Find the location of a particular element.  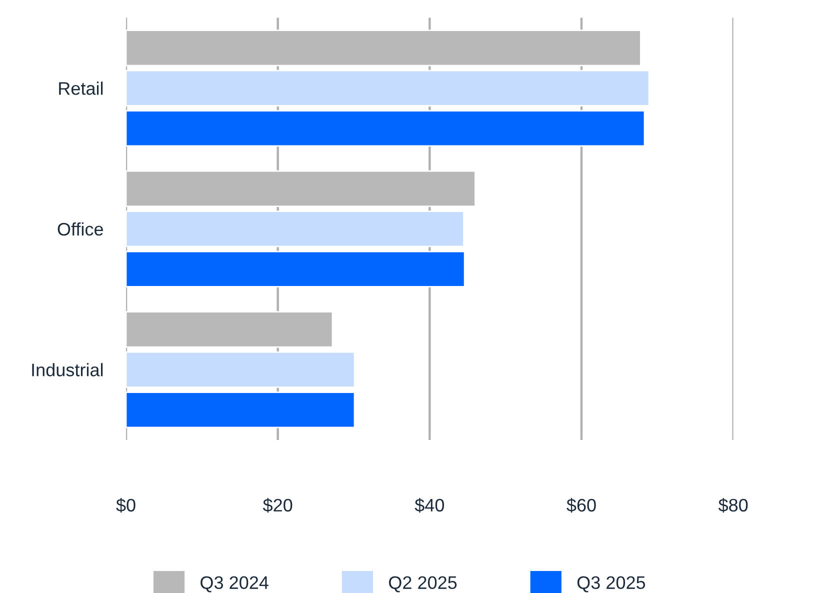

legend-label: Q3 2025 is located at coordinates (611, 584).